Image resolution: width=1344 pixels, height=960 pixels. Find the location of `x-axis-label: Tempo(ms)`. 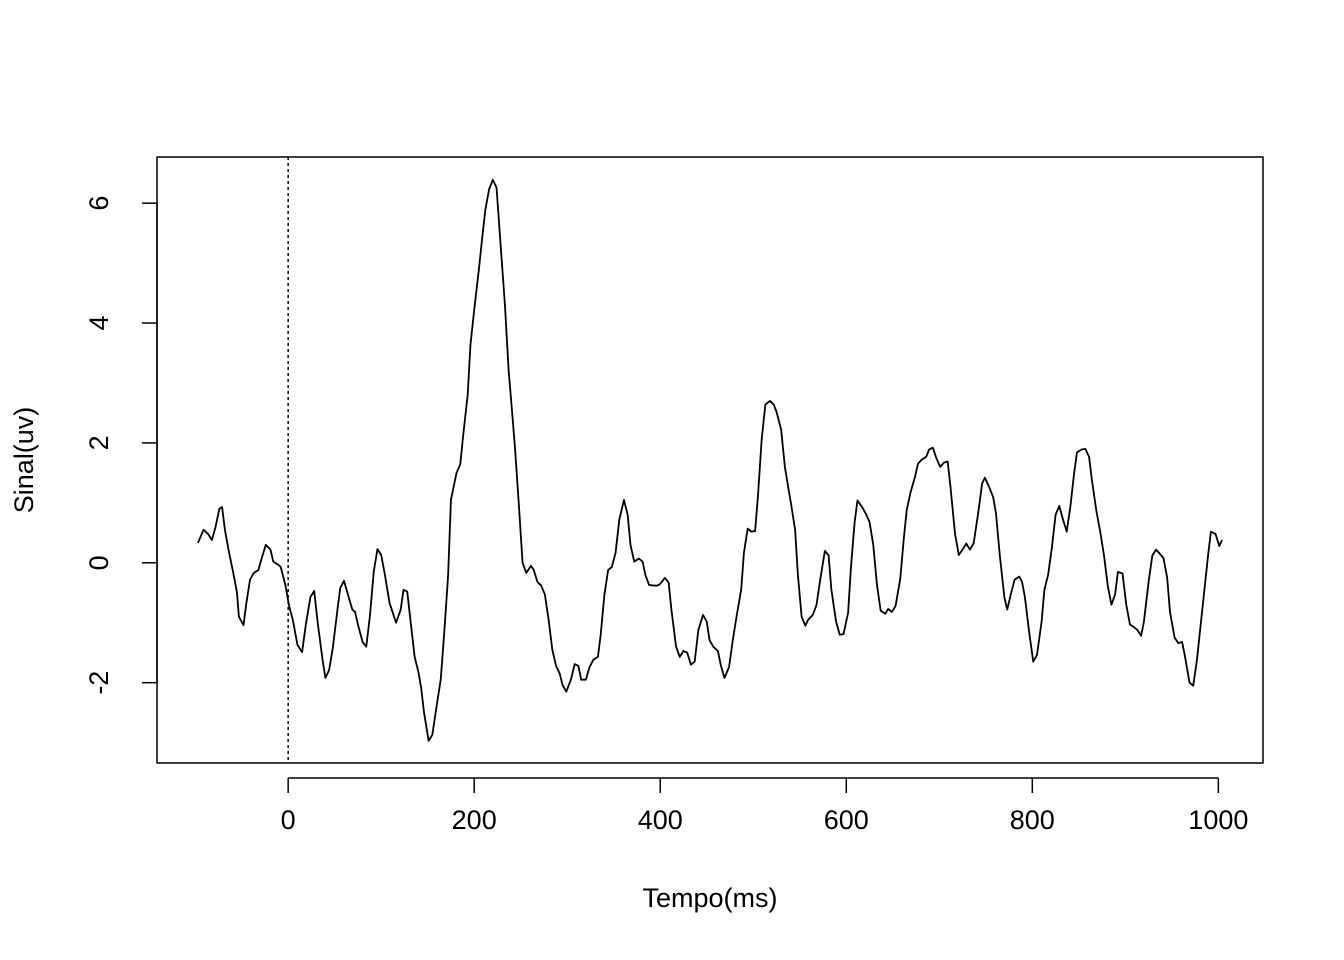

x-axis-label: Tempo(ms) is located at coordinates (709, 898).